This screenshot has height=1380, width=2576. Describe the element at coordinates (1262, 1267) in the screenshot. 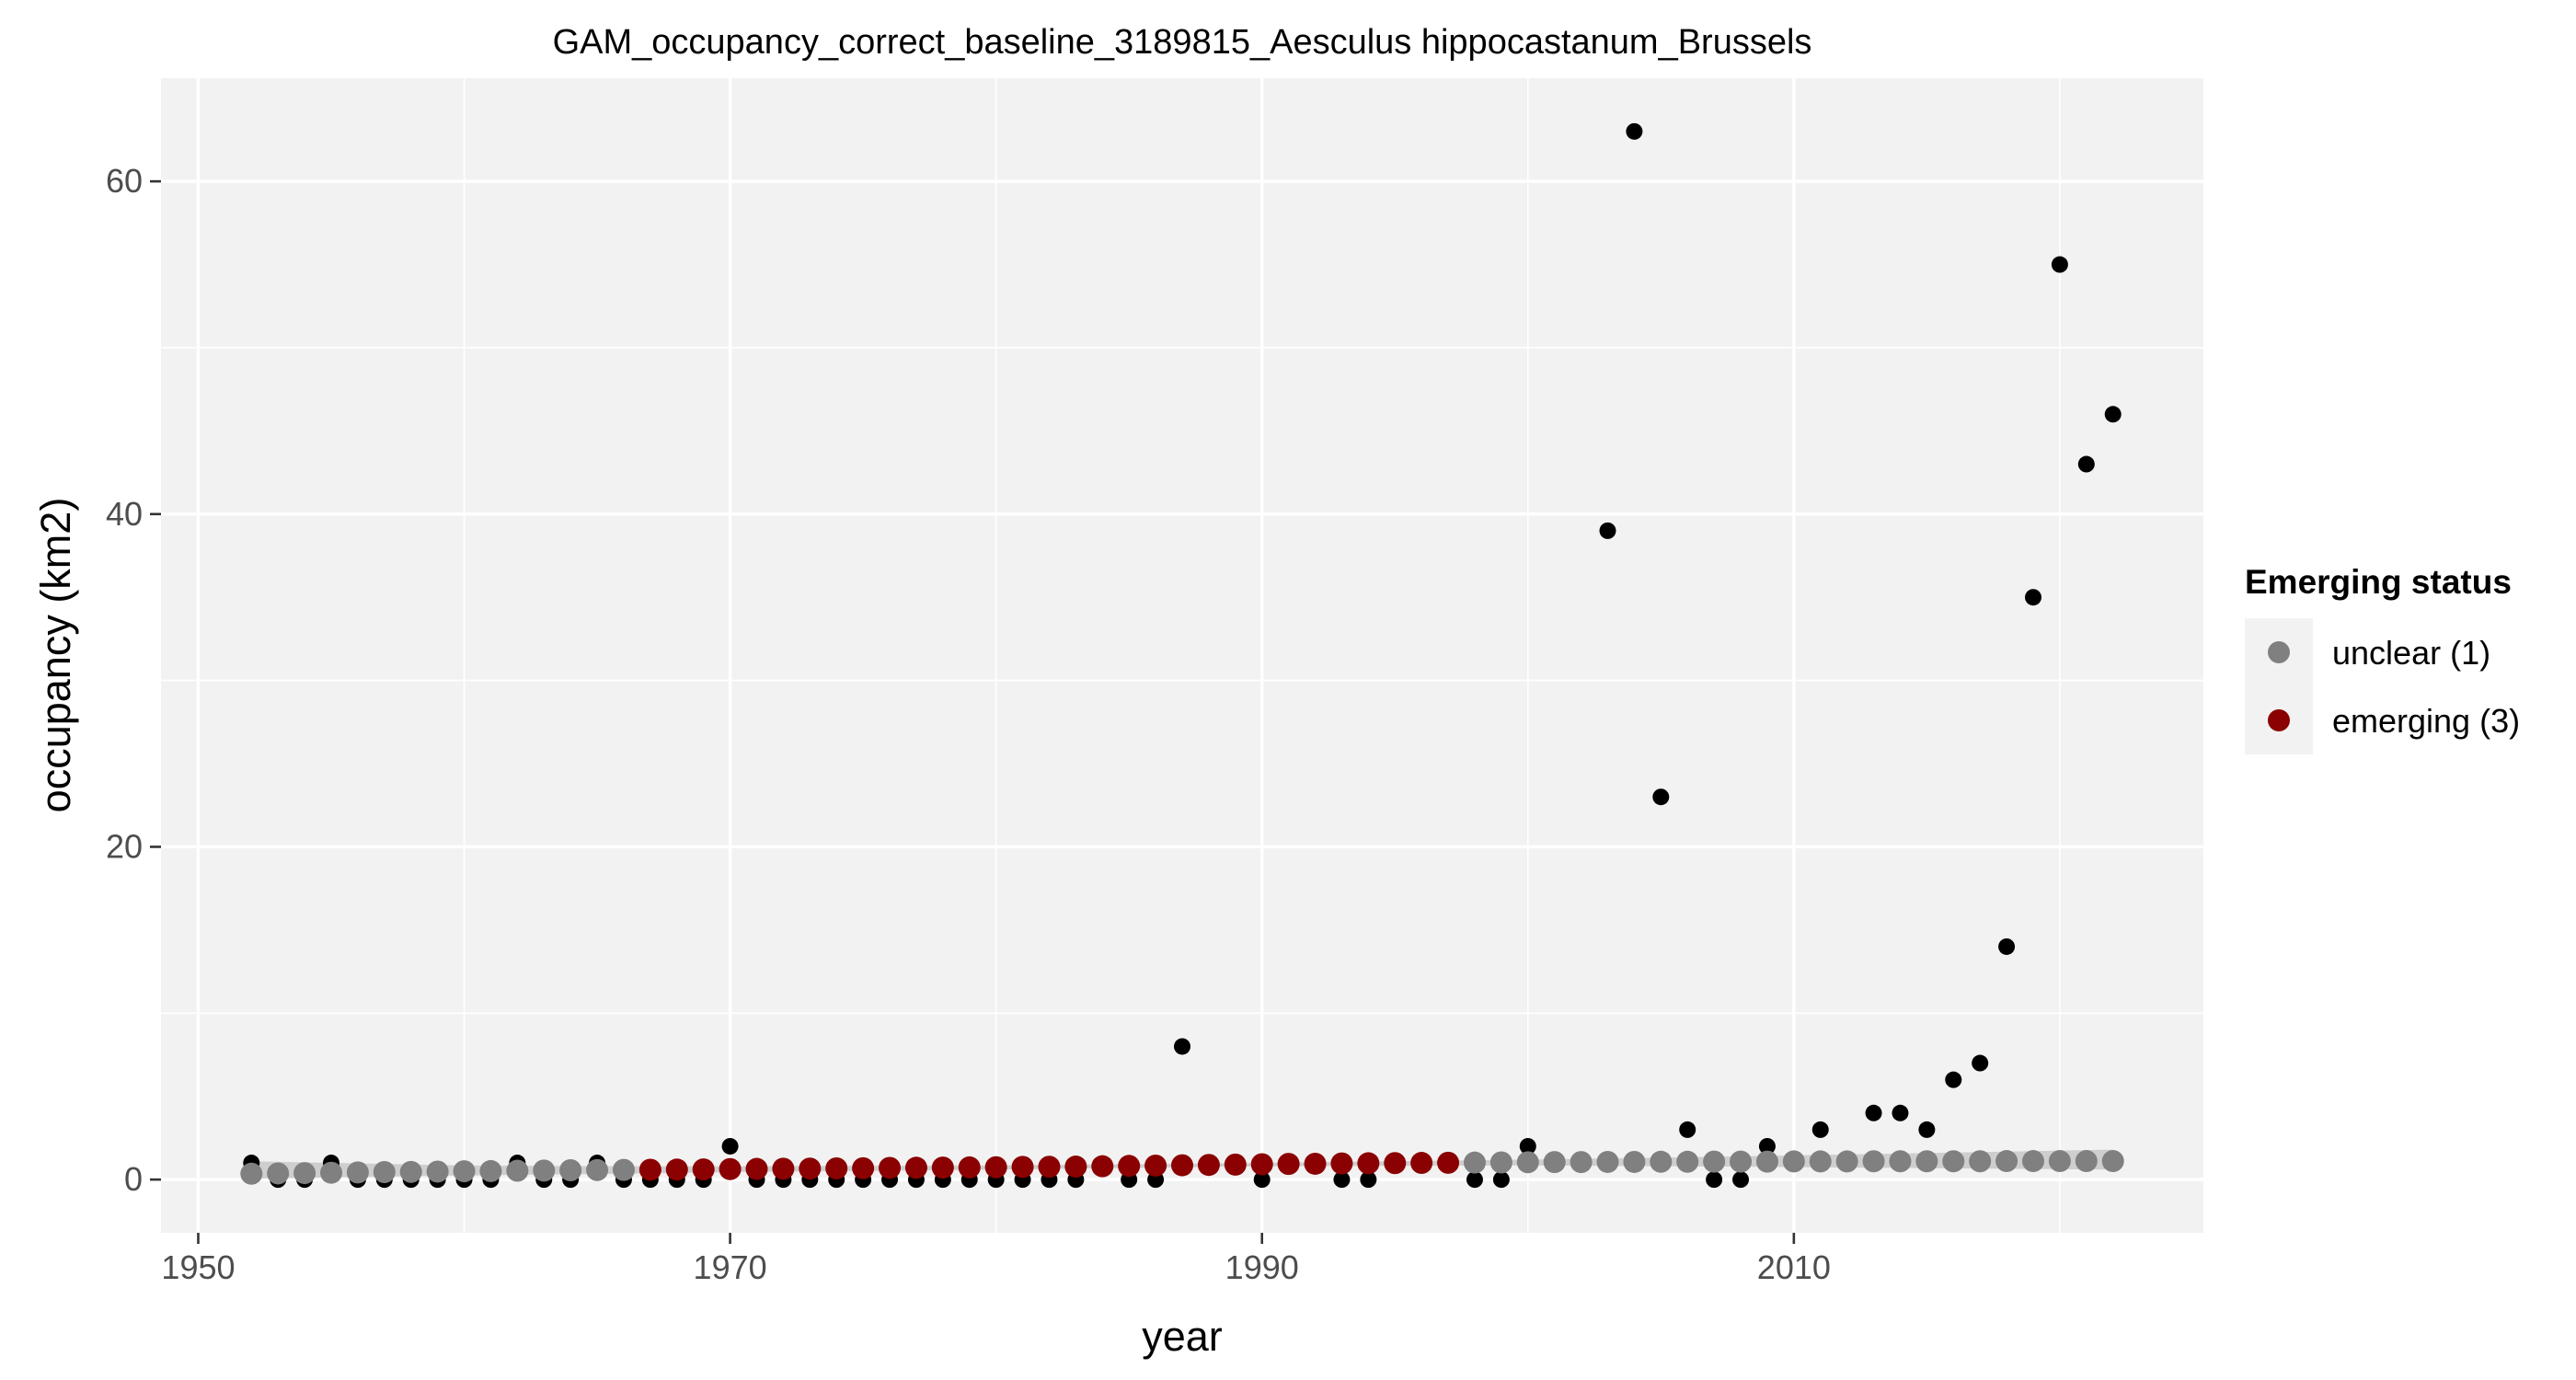

I see `x-tick-label: 1990` at that location.